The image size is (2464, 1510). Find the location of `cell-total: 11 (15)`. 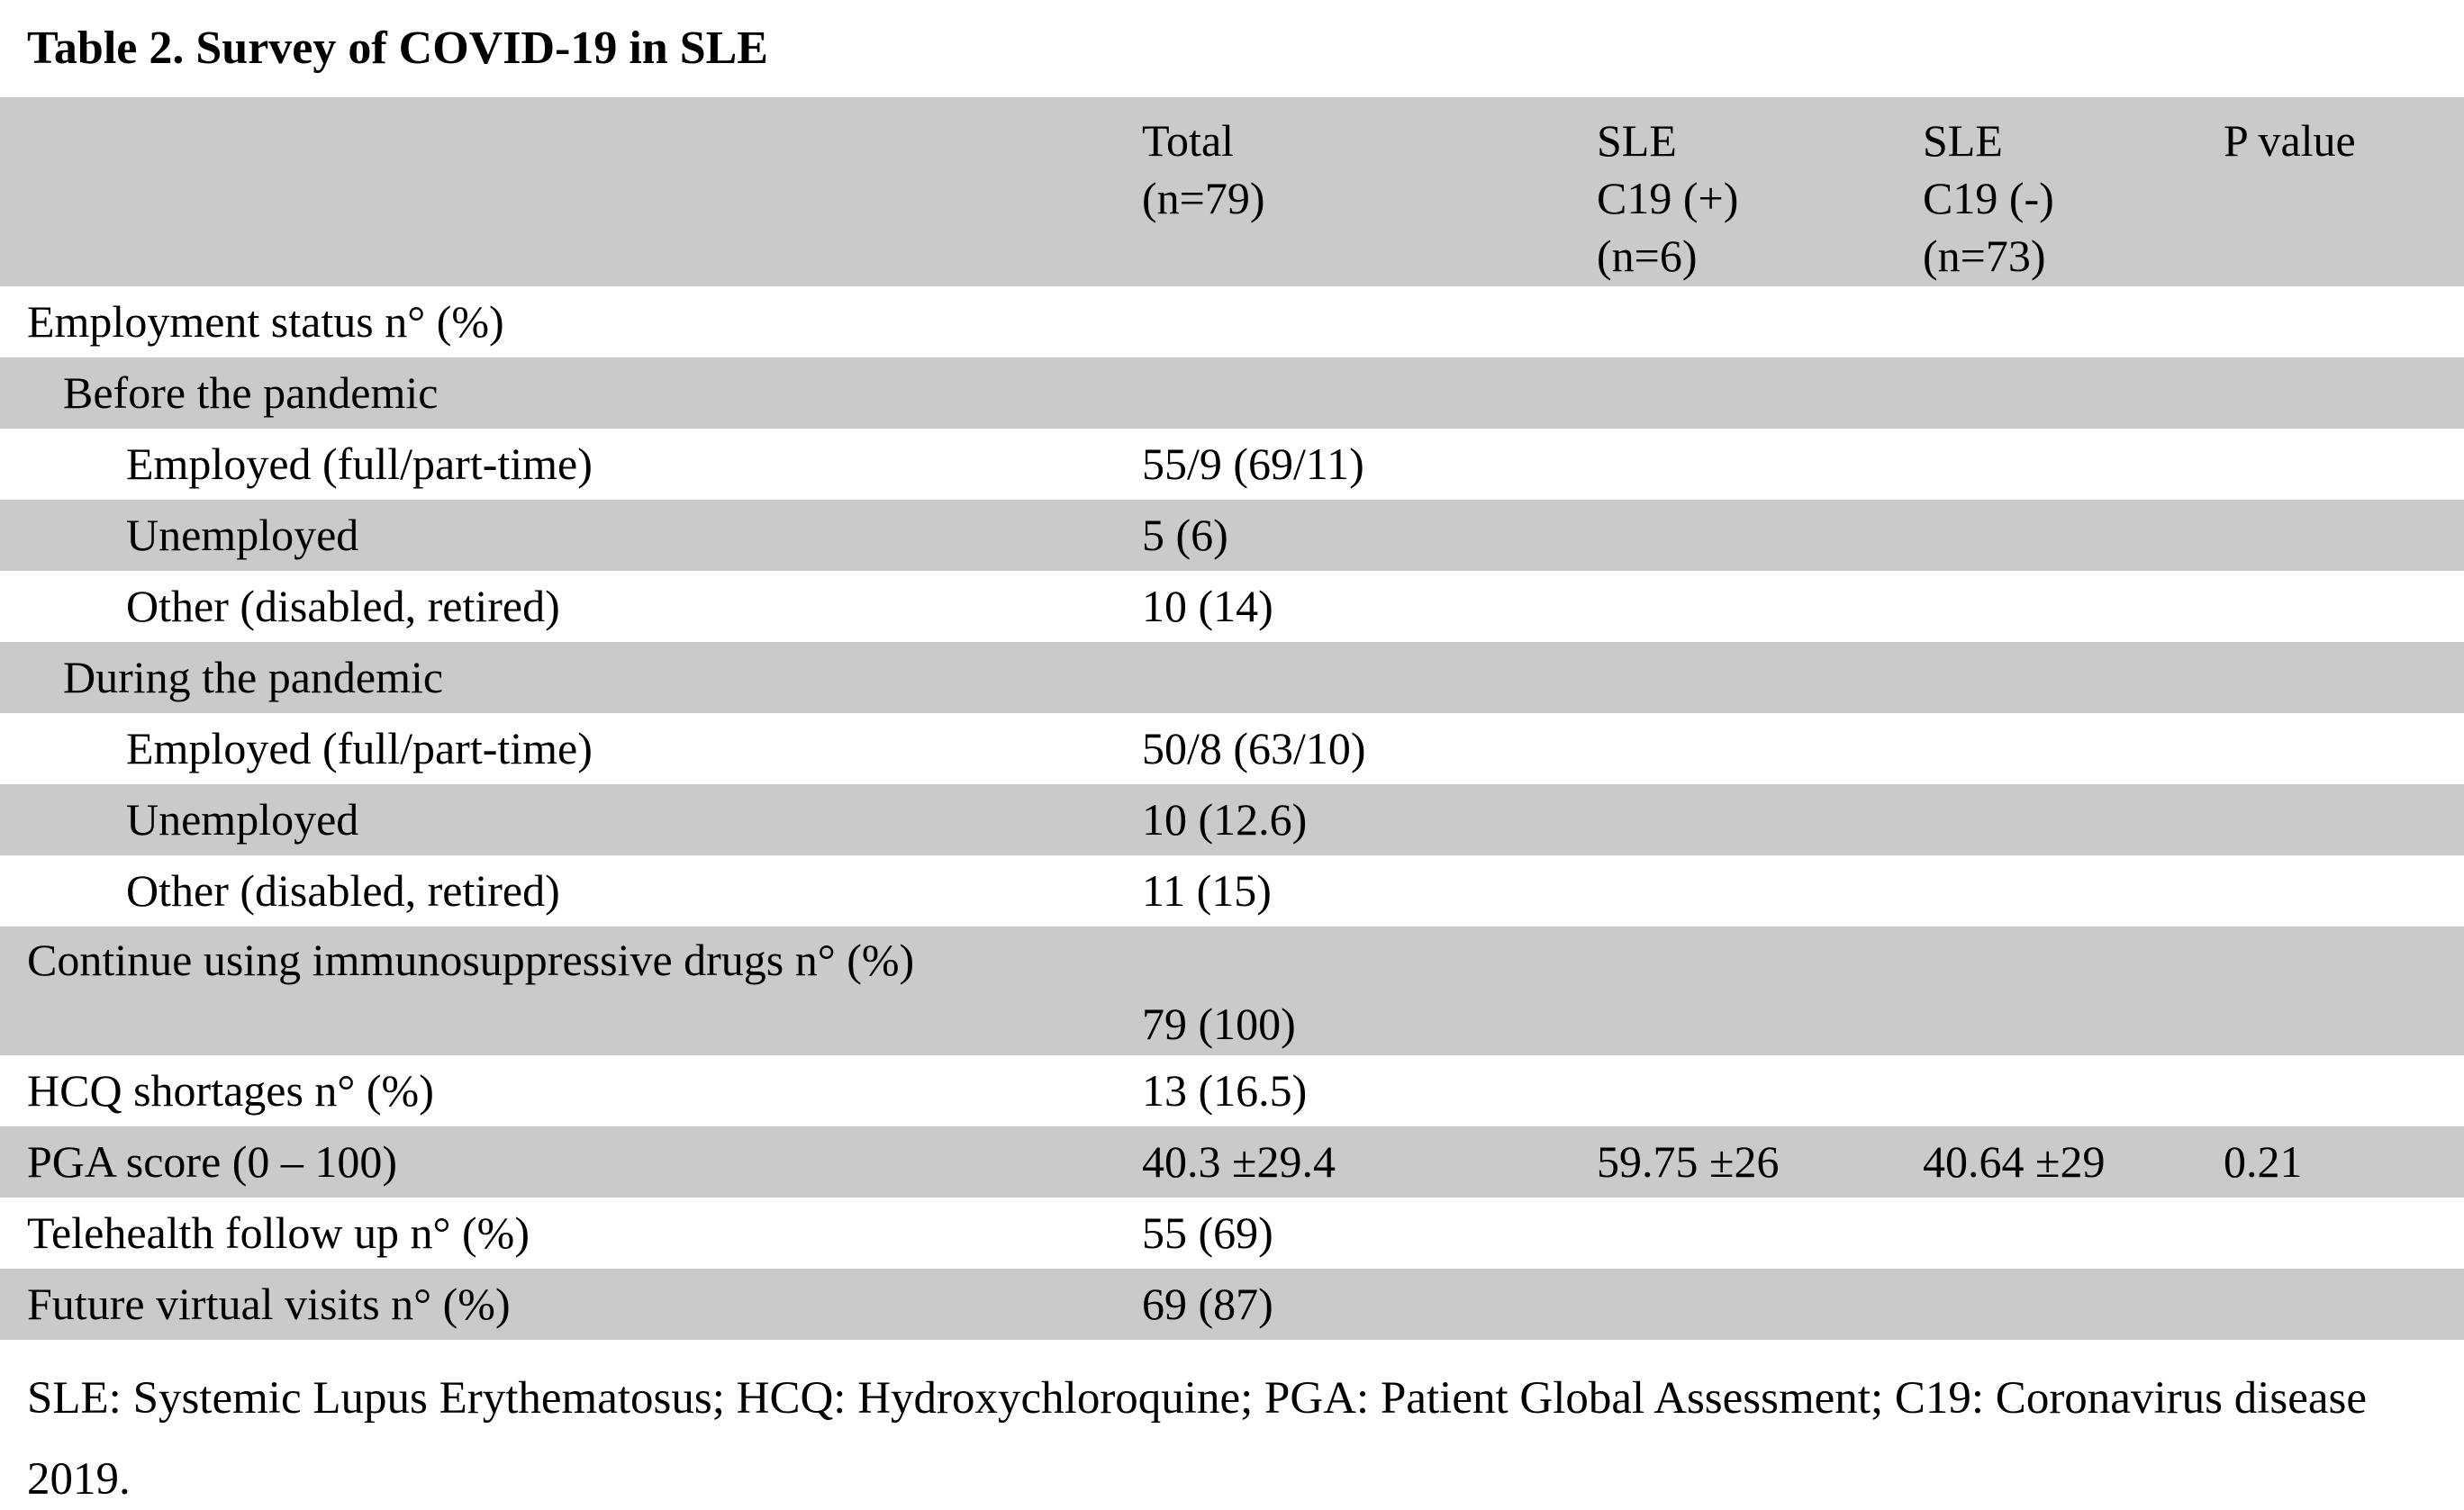

cell-total: 11 (15) is located at coordinates (1207, 890).